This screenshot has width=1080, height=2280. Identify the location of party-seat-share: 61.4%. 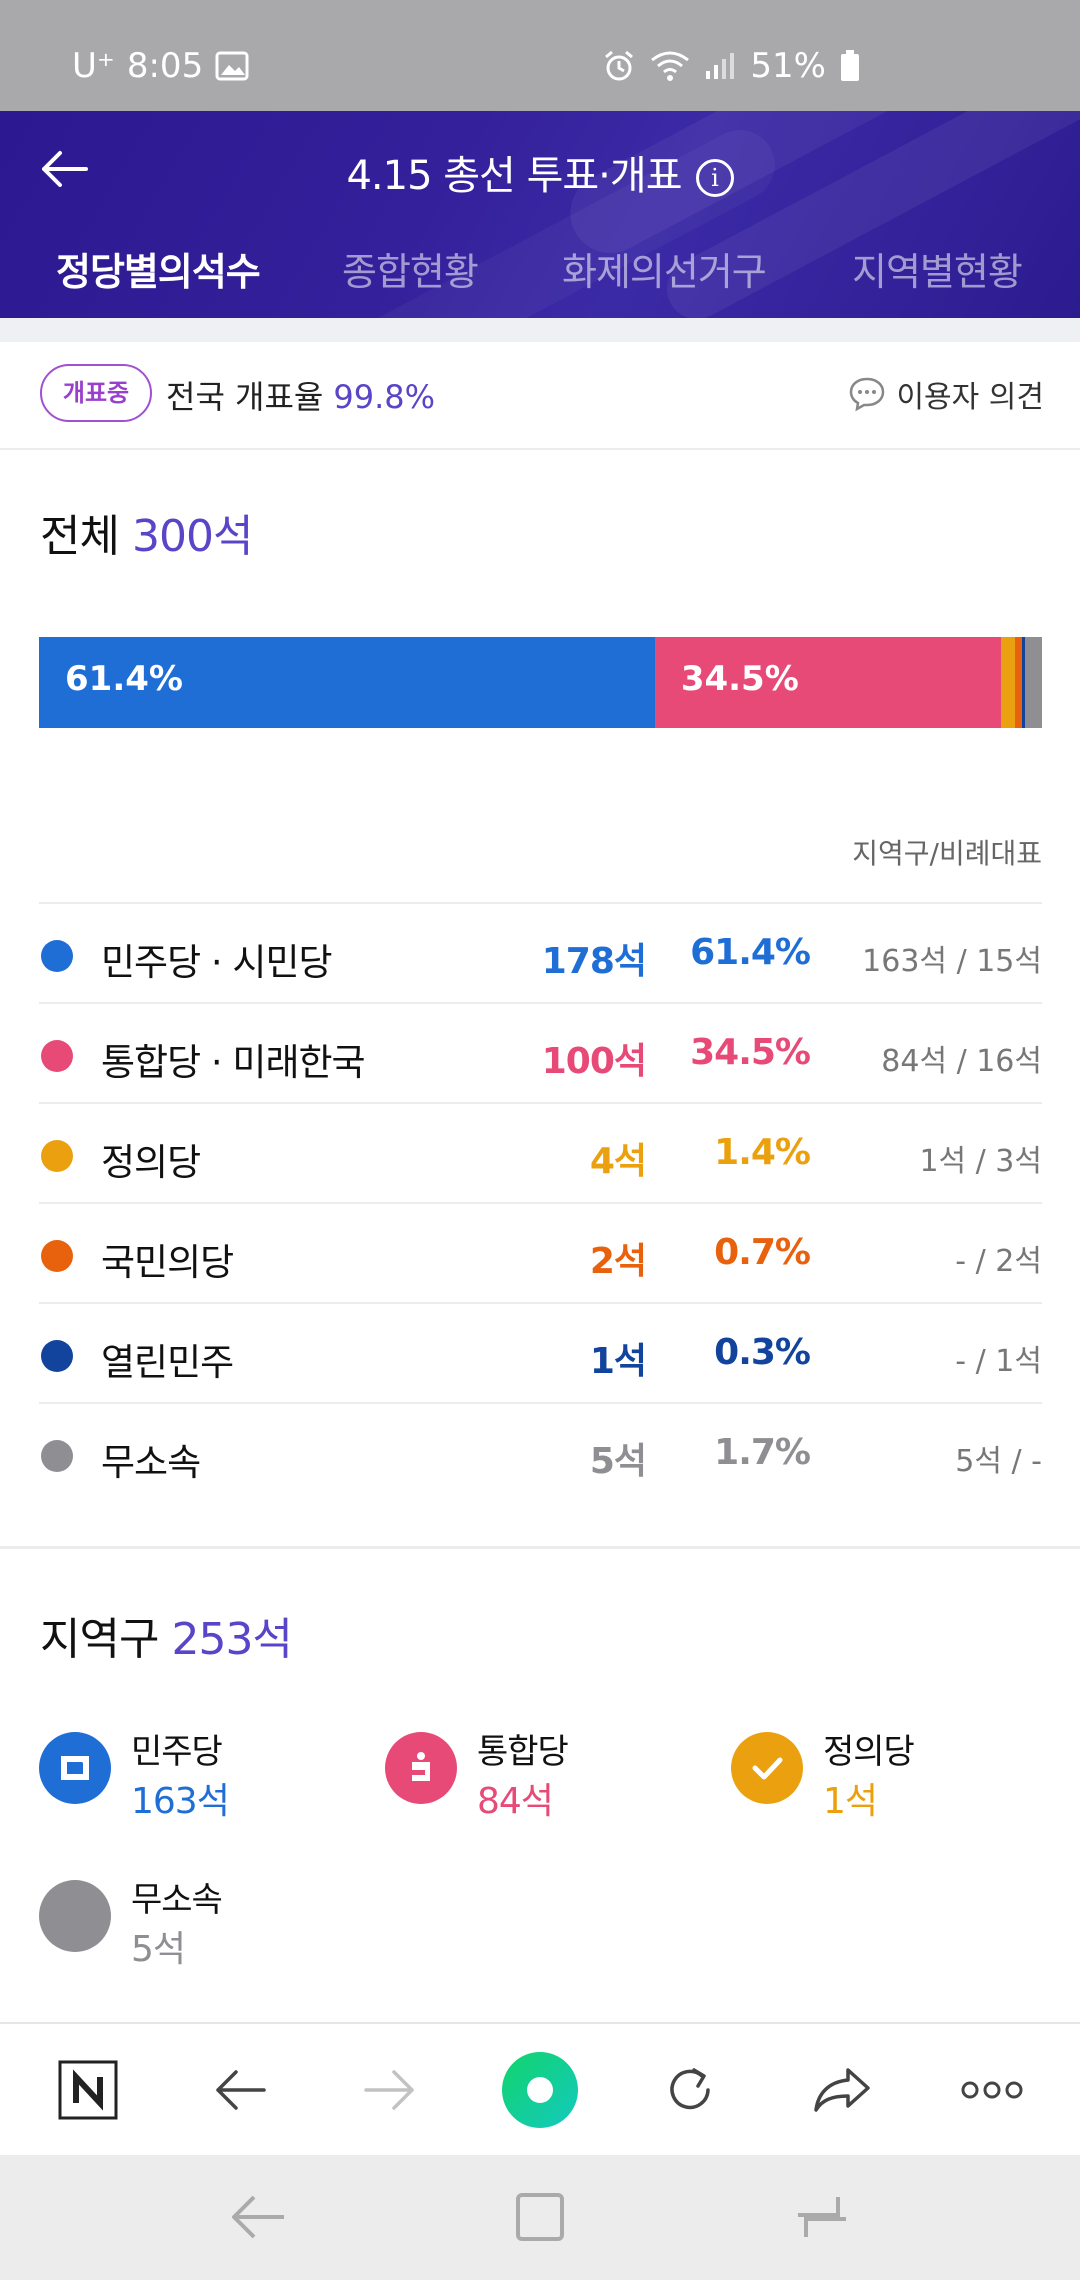
(750, 952).